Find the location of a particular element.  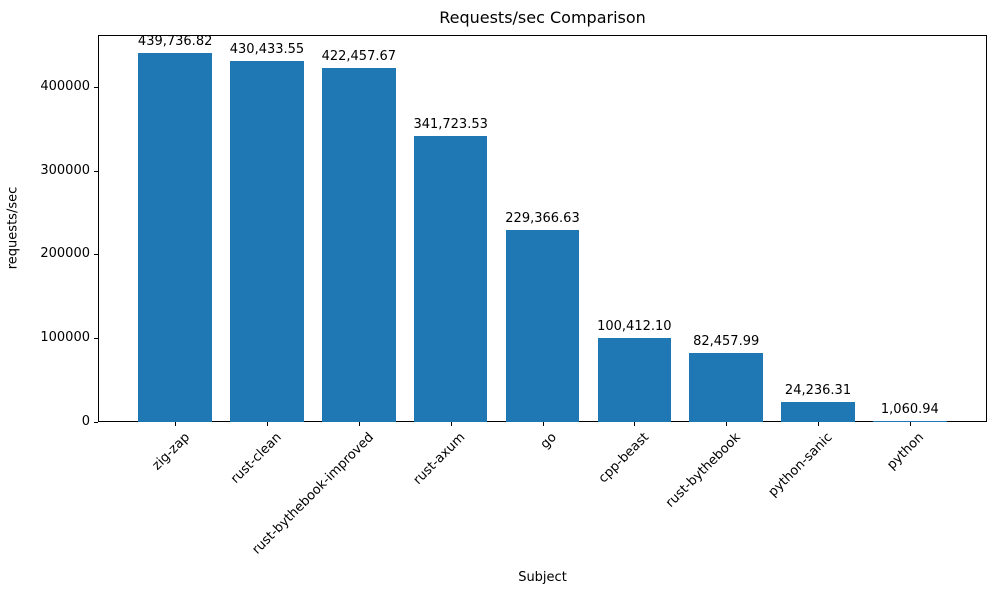

x-tick-label-rust-bythebook: rust-bythebook is located at coordinates (703, 470).